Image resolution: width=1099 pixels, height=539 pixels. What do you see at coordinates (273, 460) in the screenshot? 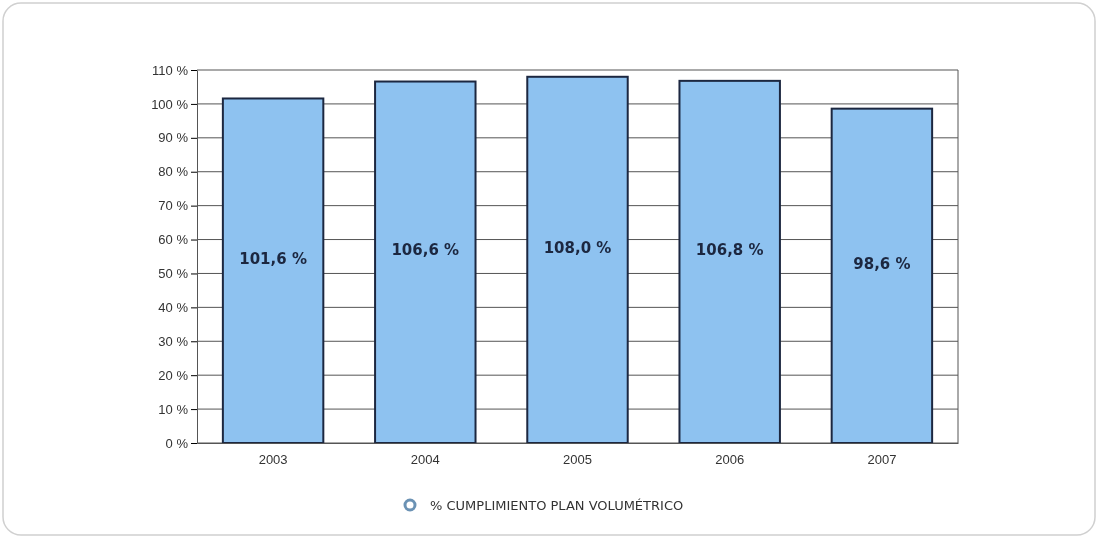
I see `x-tick-label: 2003` at bounding box center [273, 460].